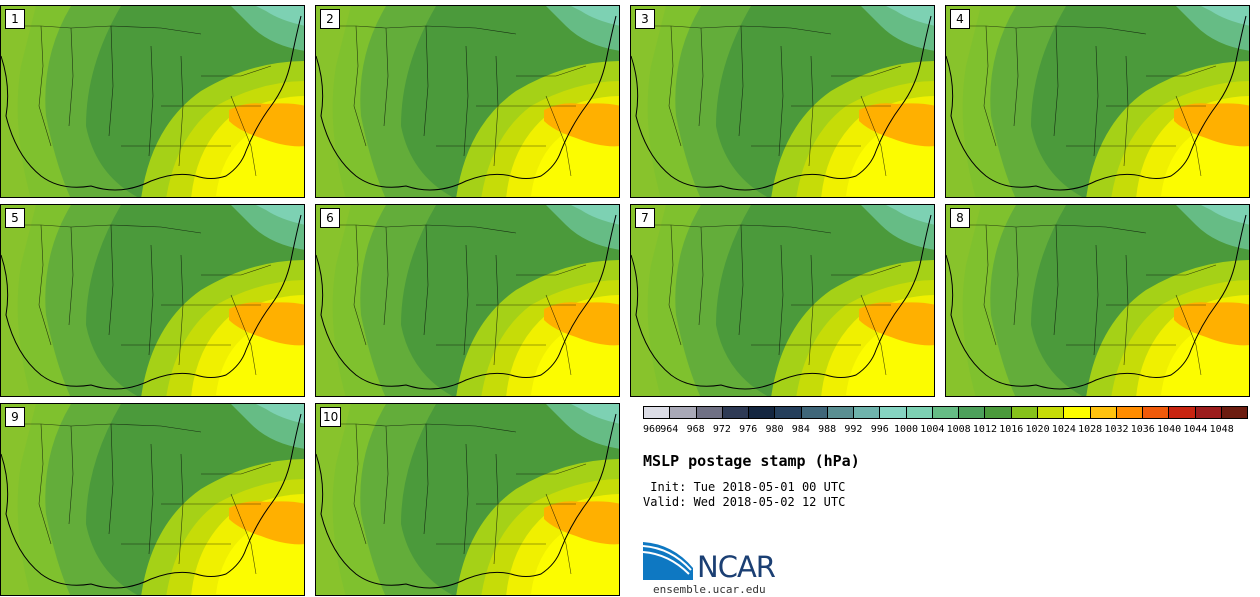 The height and width of the screenshot is (597, 1260). What do you see at coordinates (331, 417) in the screenshot?
I see `member-label: 10` at bounding box center [331, 417].